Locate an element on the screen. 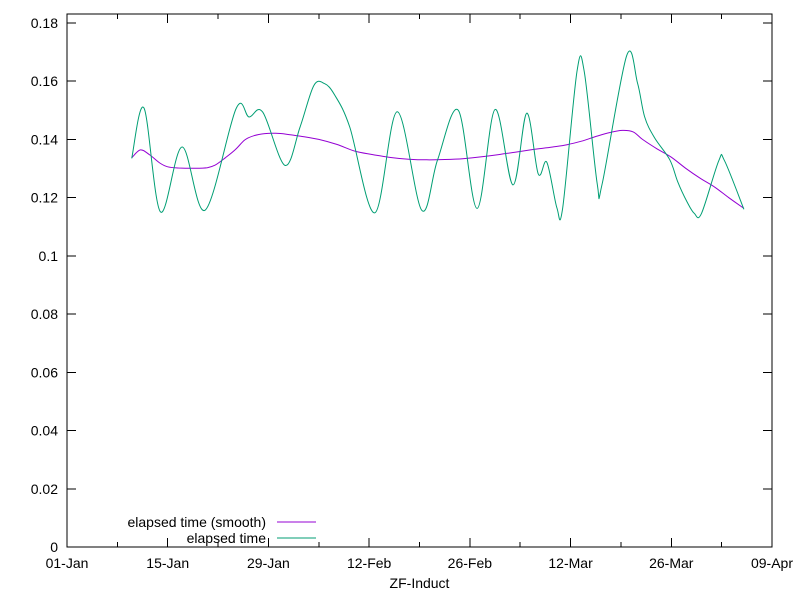  legend-label-elapsed-time-smooth-: elapsed time (smooth) is located at coordinates (196, 522).